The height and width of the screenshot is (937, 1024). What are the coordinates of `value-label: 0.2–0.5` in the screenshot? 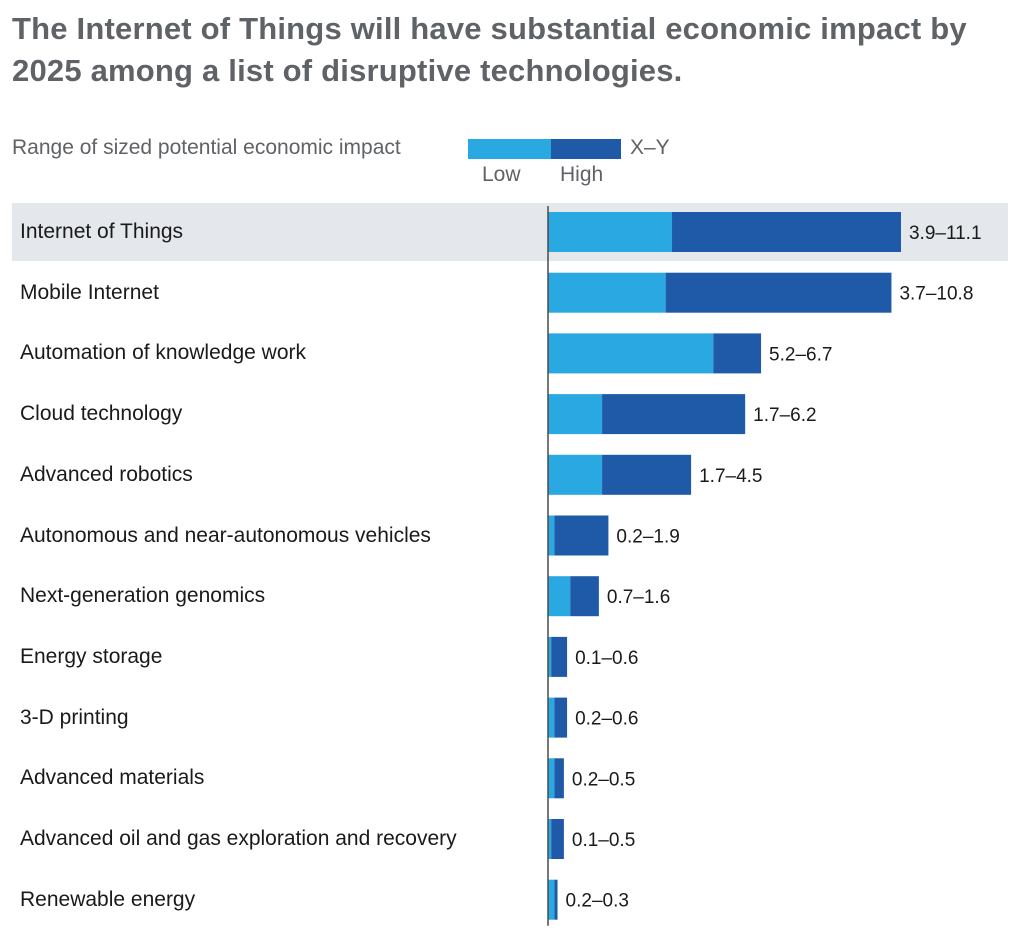 It's located at (603, 779).